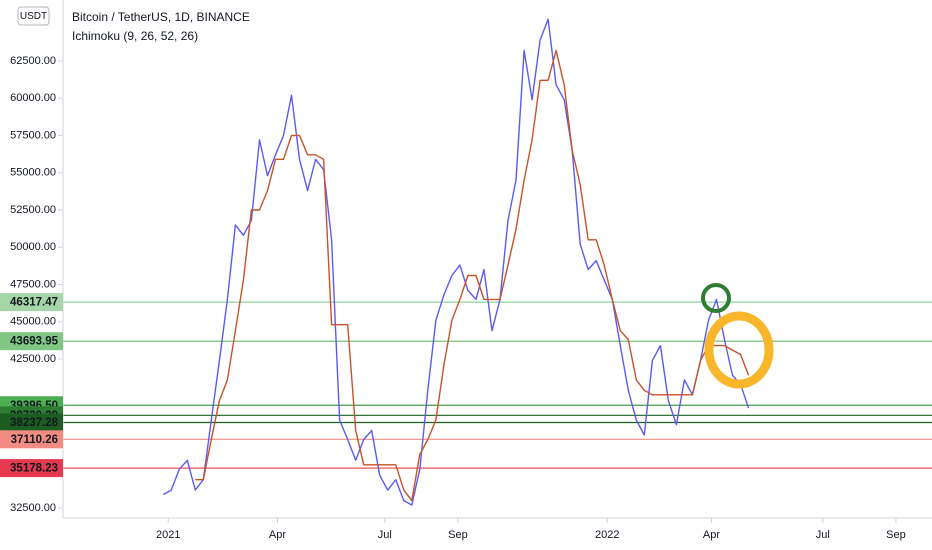  I want to click on currency: USDT, so click(33, 16).